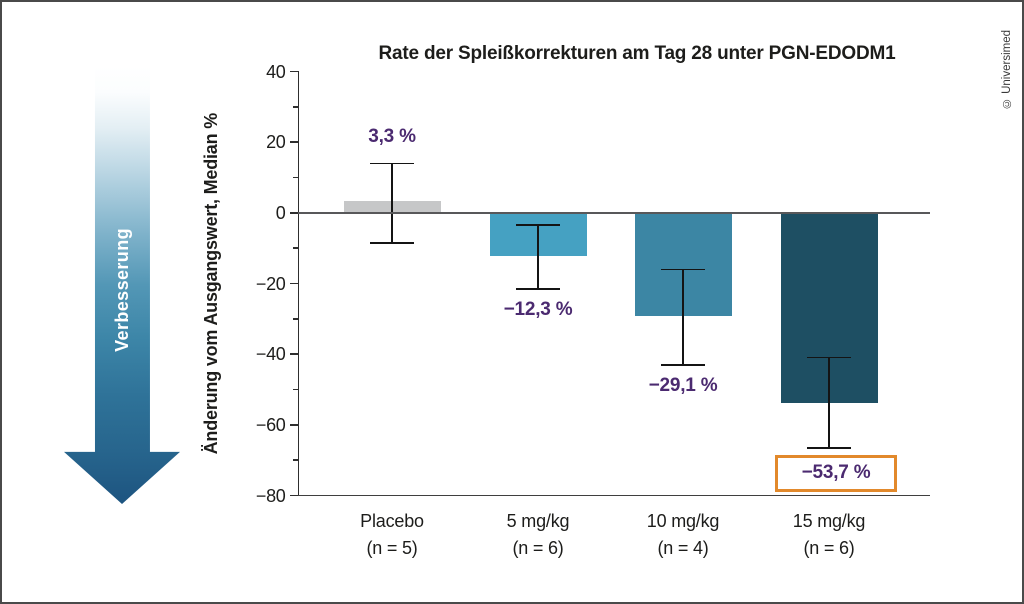 This screenshot has width=1024, height=604. I want to click on category-dose-label: 10 mg/kg, so click(683, 521).